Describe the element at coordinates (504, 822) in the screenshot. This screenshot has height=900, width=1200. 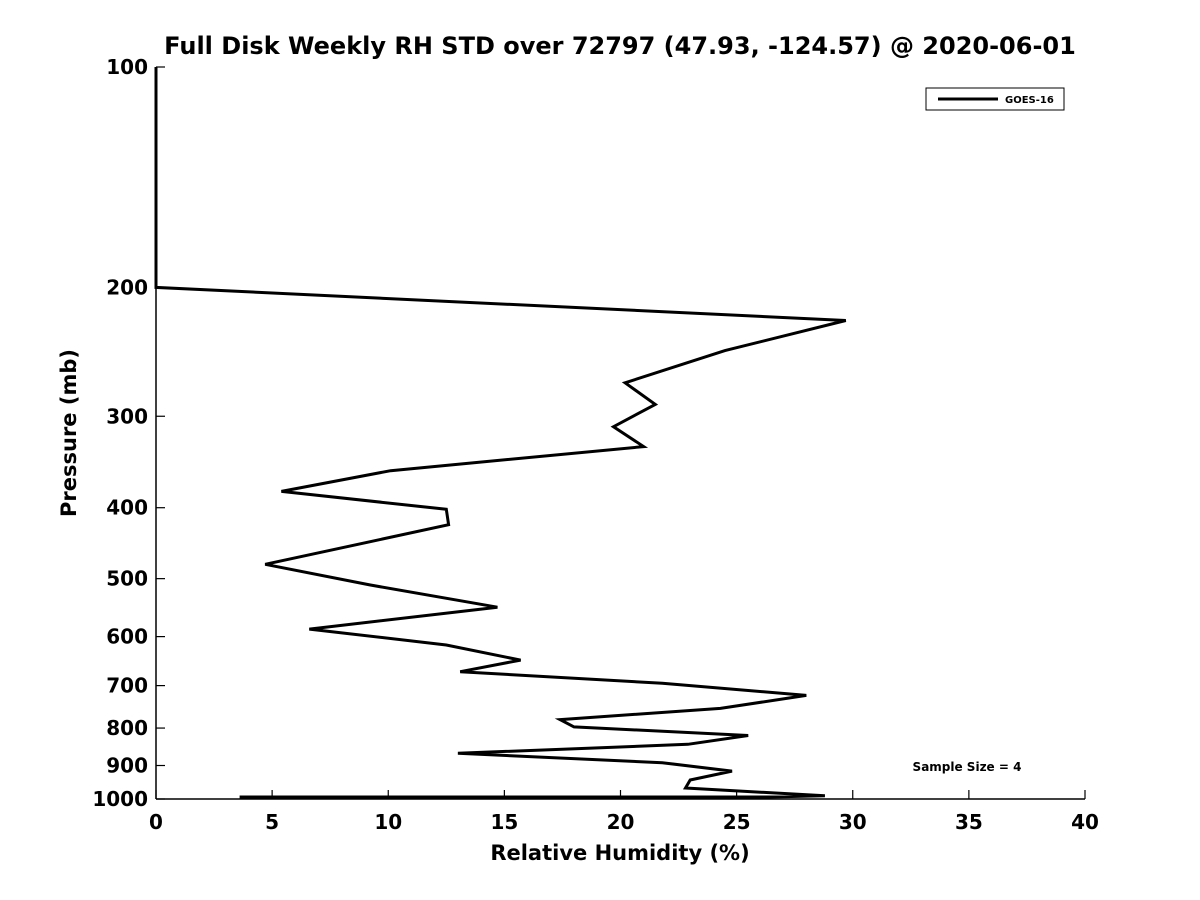
I see `x-tick-label: 15` at that location.